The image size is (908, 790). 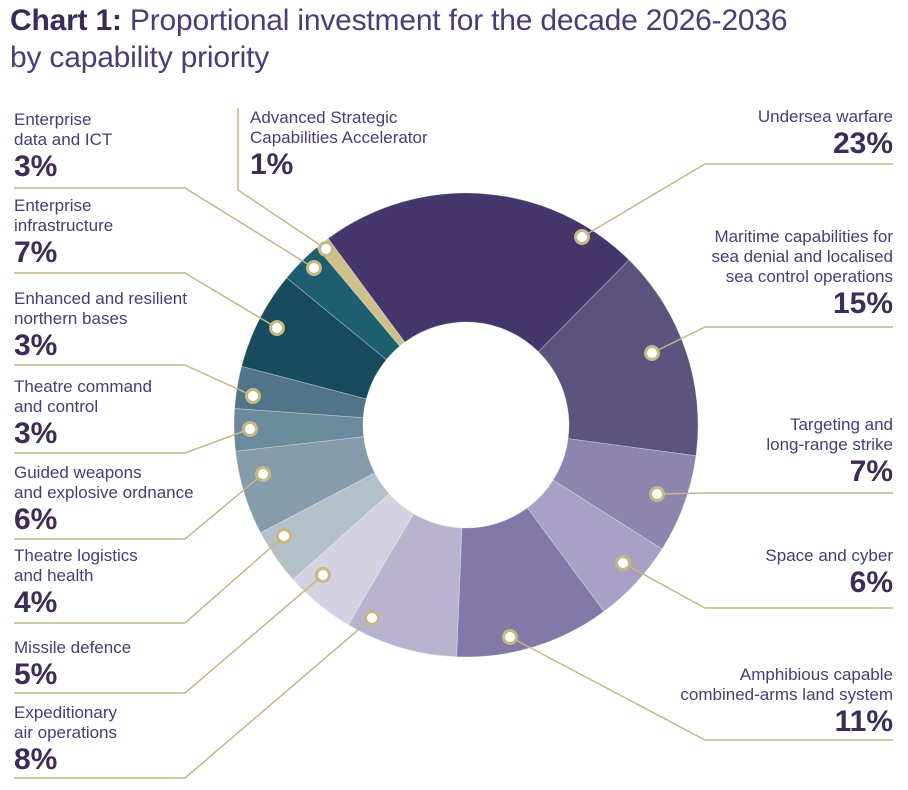 I want to click on leader-line-enterprise-data-ict, so click(x=164, y=228).